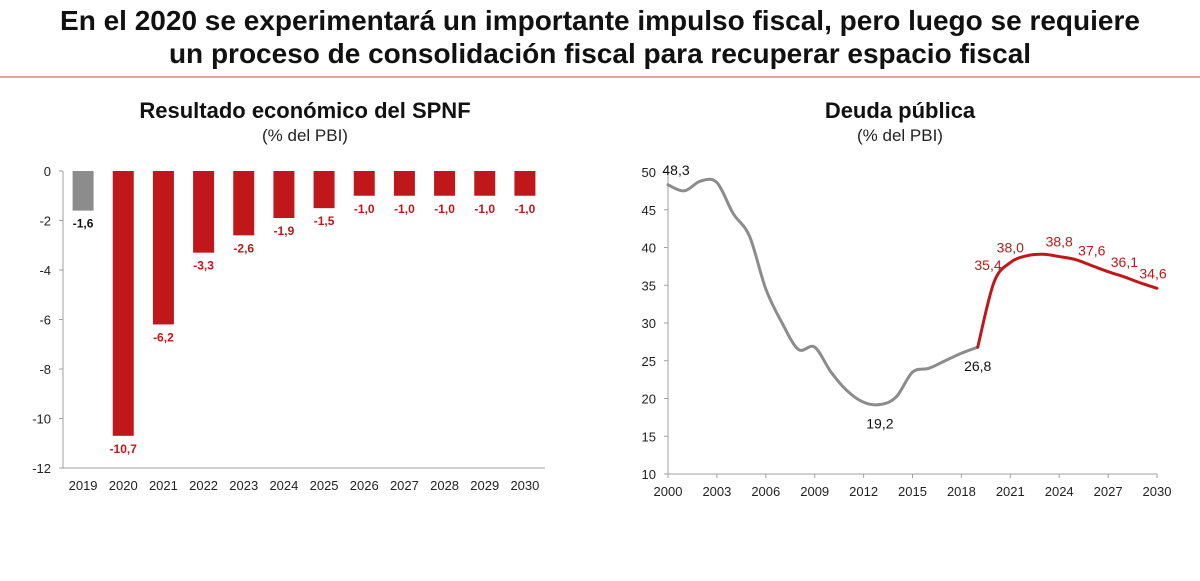  Describe the element at coordinates (1152, 273) in the screenshot. I see `line-data-label: 34,6` at that location.